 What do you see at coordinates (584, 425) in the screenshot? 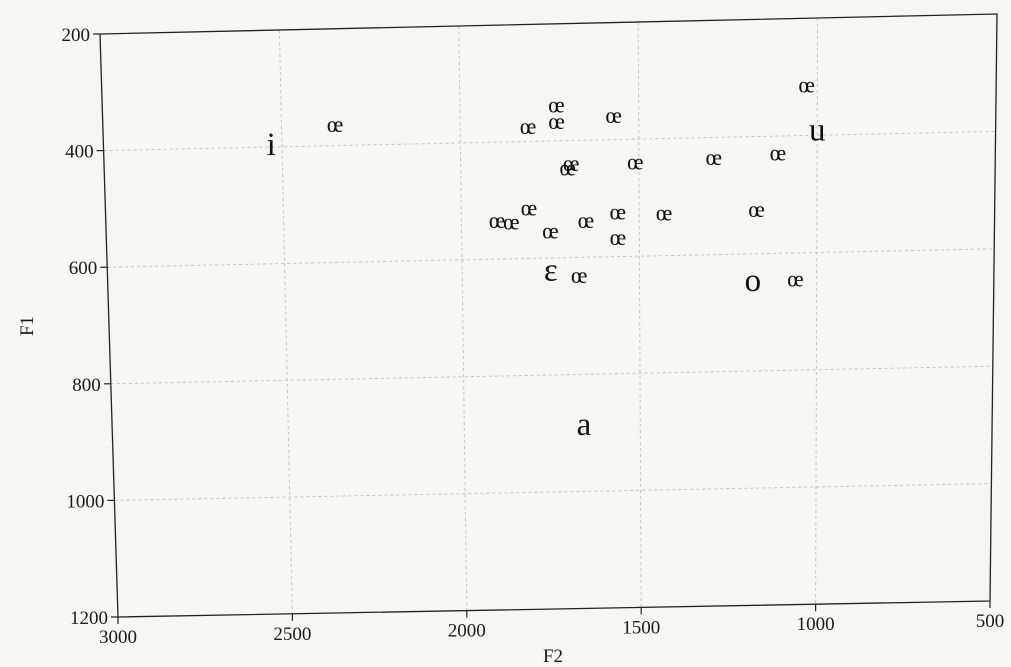
I see `vowel-point: a` at bounding box center [584, 425].